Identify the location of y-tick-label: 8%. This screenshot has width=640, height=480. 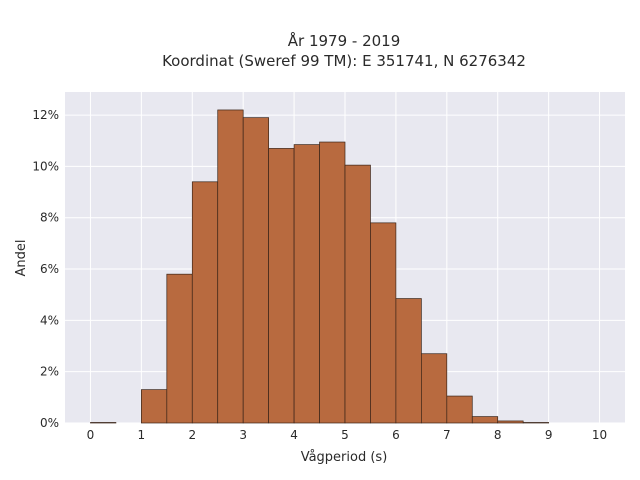
(49, 218).